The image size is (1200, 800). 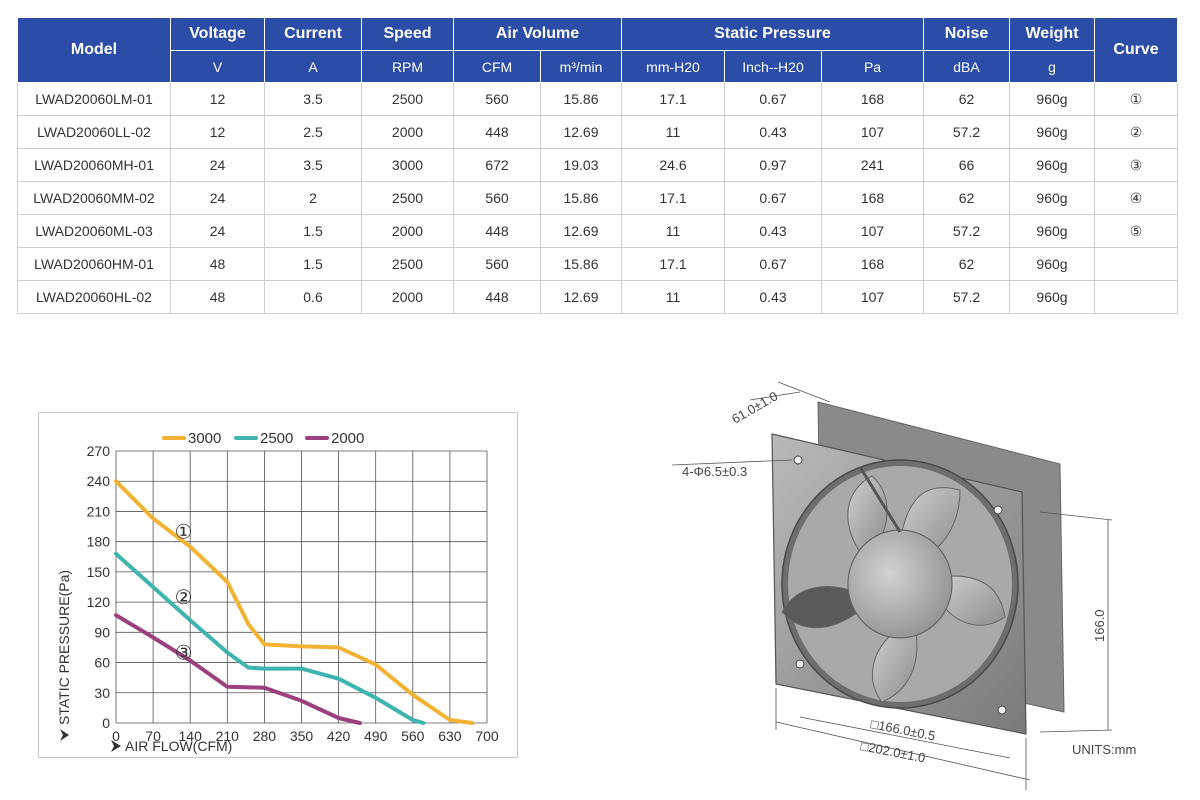 I want to click on dim-holes-label: 4-Φ6.5±0.3, so click(x=714, y=471).